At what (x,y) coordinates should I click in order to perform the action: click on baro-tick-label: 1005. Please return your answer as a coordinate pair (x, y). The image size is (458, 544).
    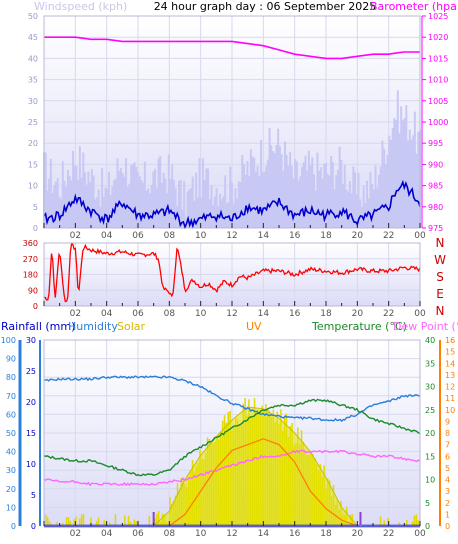
    Looking at the image, I should click on (438, 101).